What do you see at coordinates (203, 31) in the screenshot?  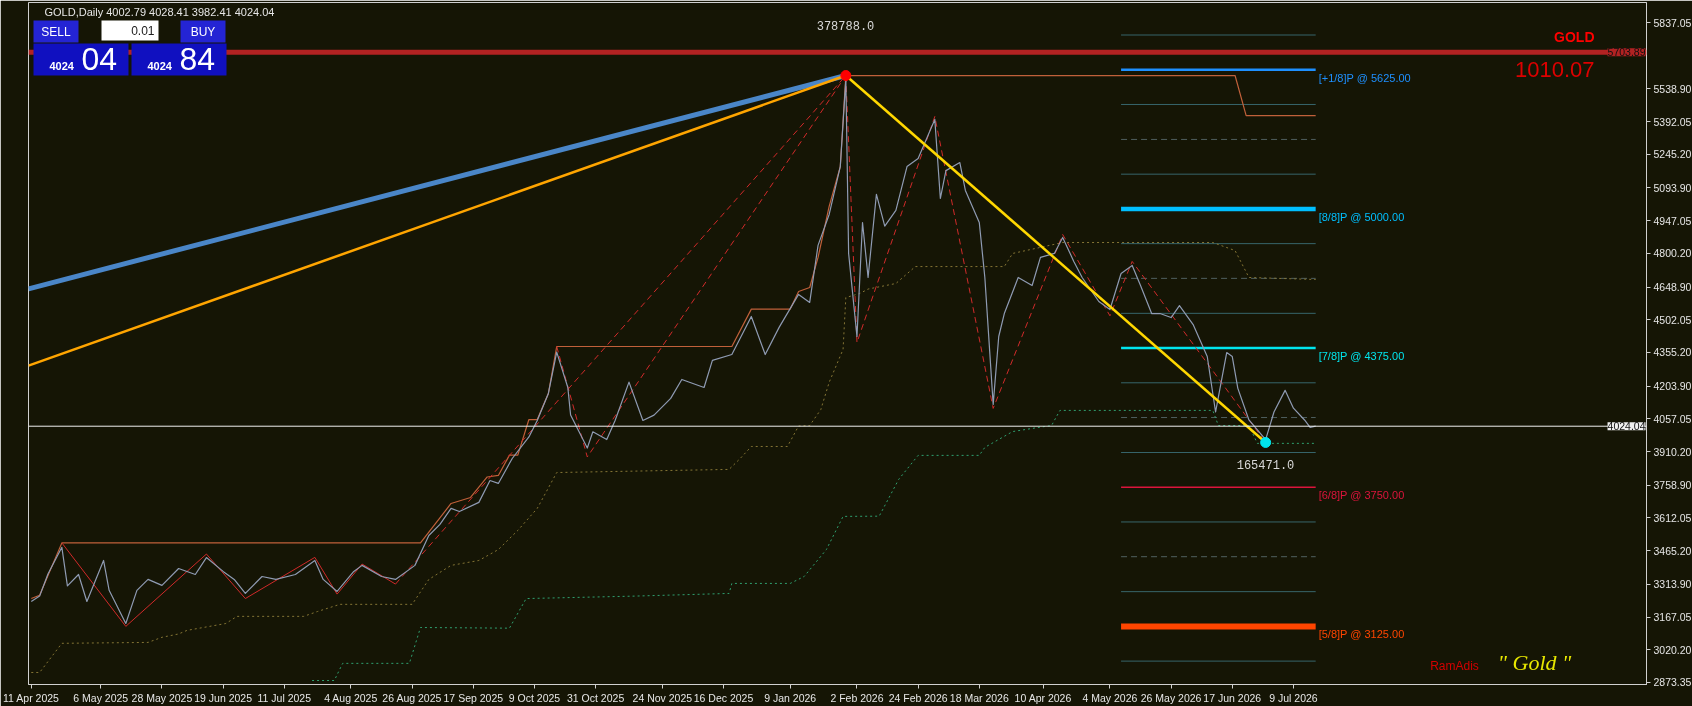 I see `annotation: BUY` at bounding box center [203, 31].